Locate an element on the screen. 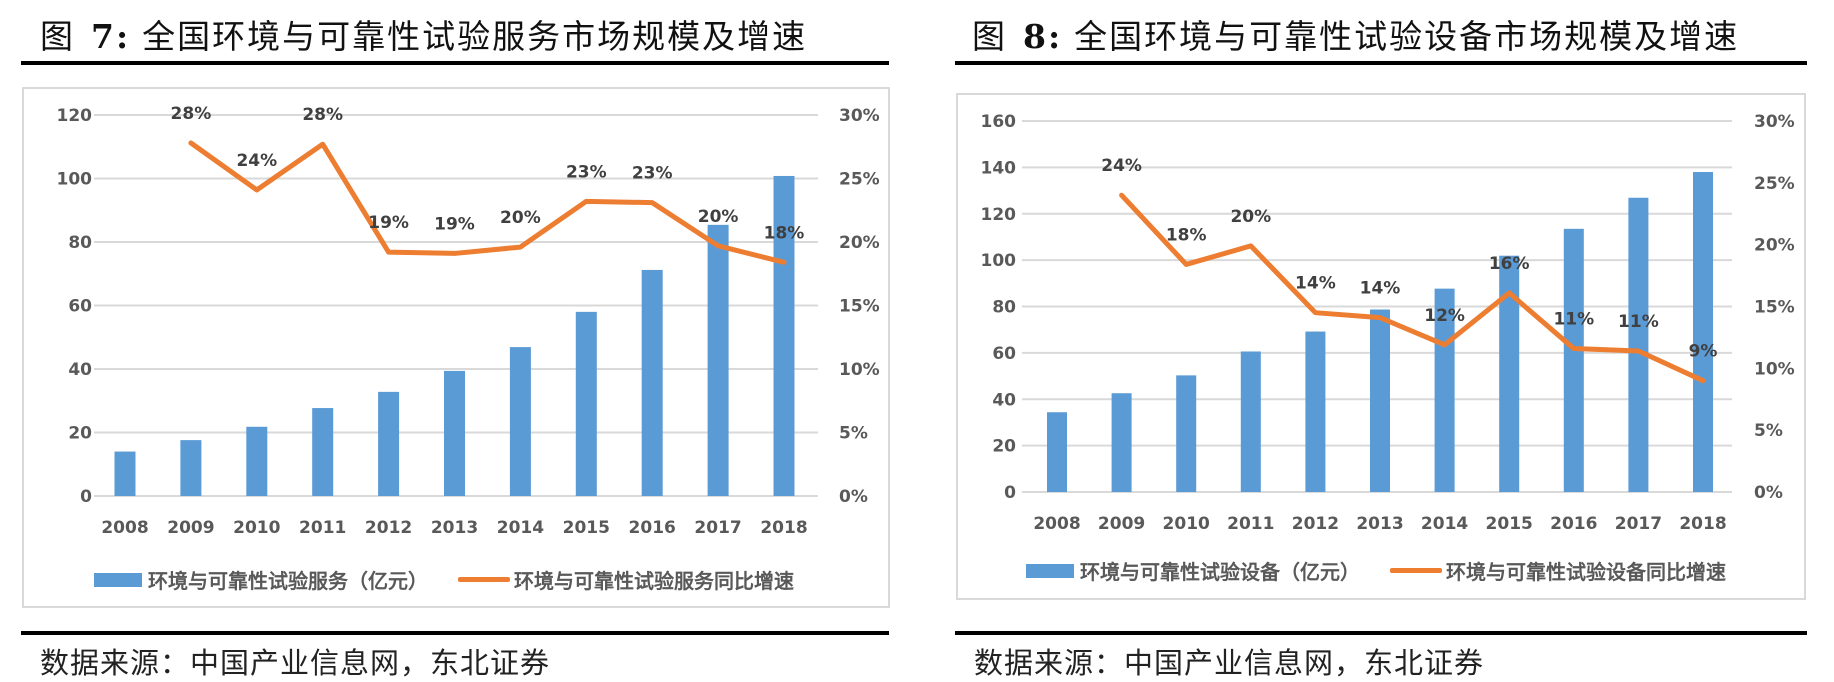 The image size is (1834, 682). data-label: 12% is located at coordinates (1444, 316).